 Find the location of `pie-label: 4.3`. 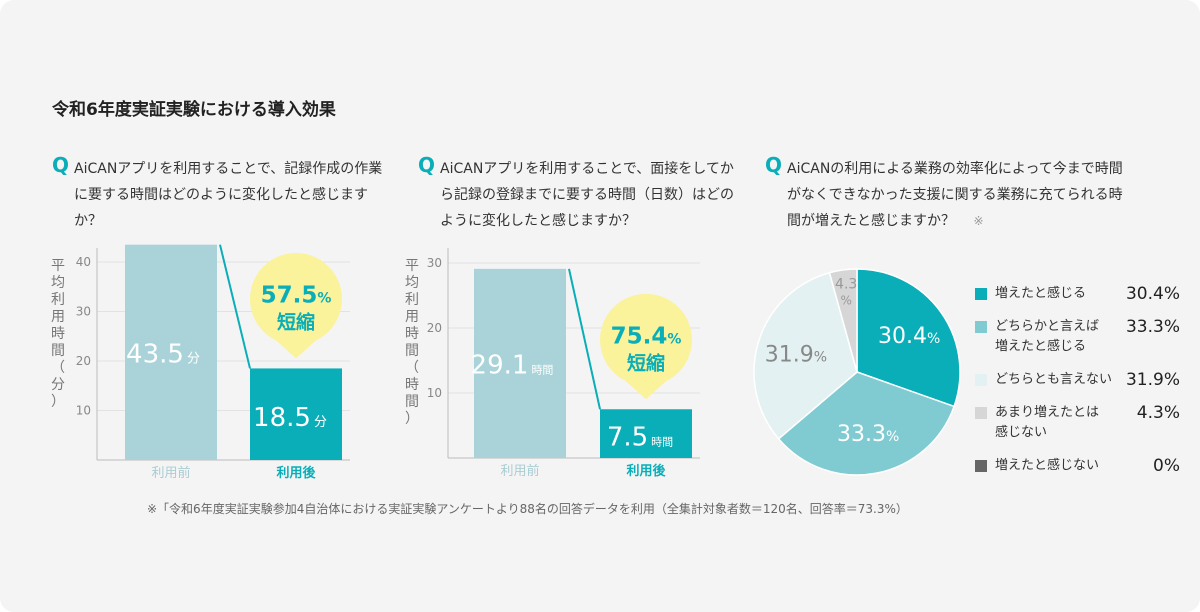

pie-label: 4.3 is located at coordinates (846, 284).